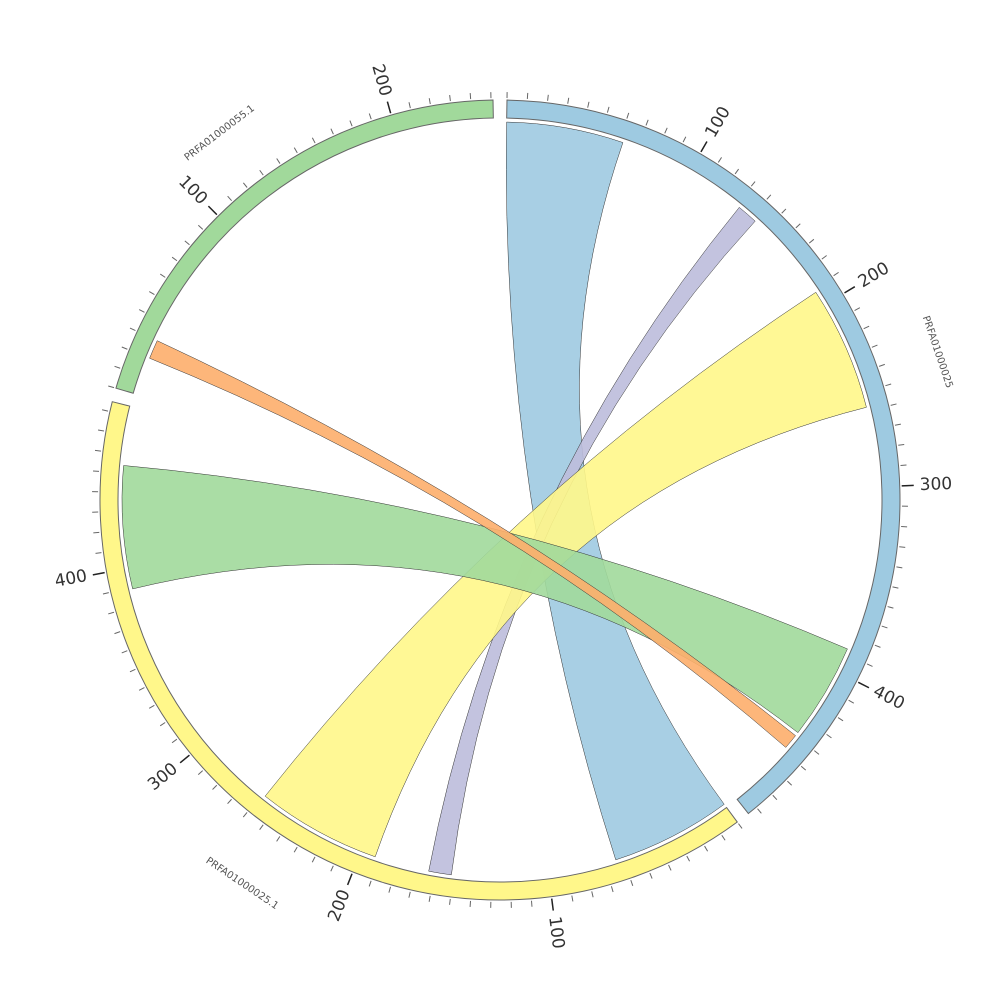 This screenshot has width=1000, height=1000. I want to click on segment-label: PRFA01000025.1, so click(242, 883).